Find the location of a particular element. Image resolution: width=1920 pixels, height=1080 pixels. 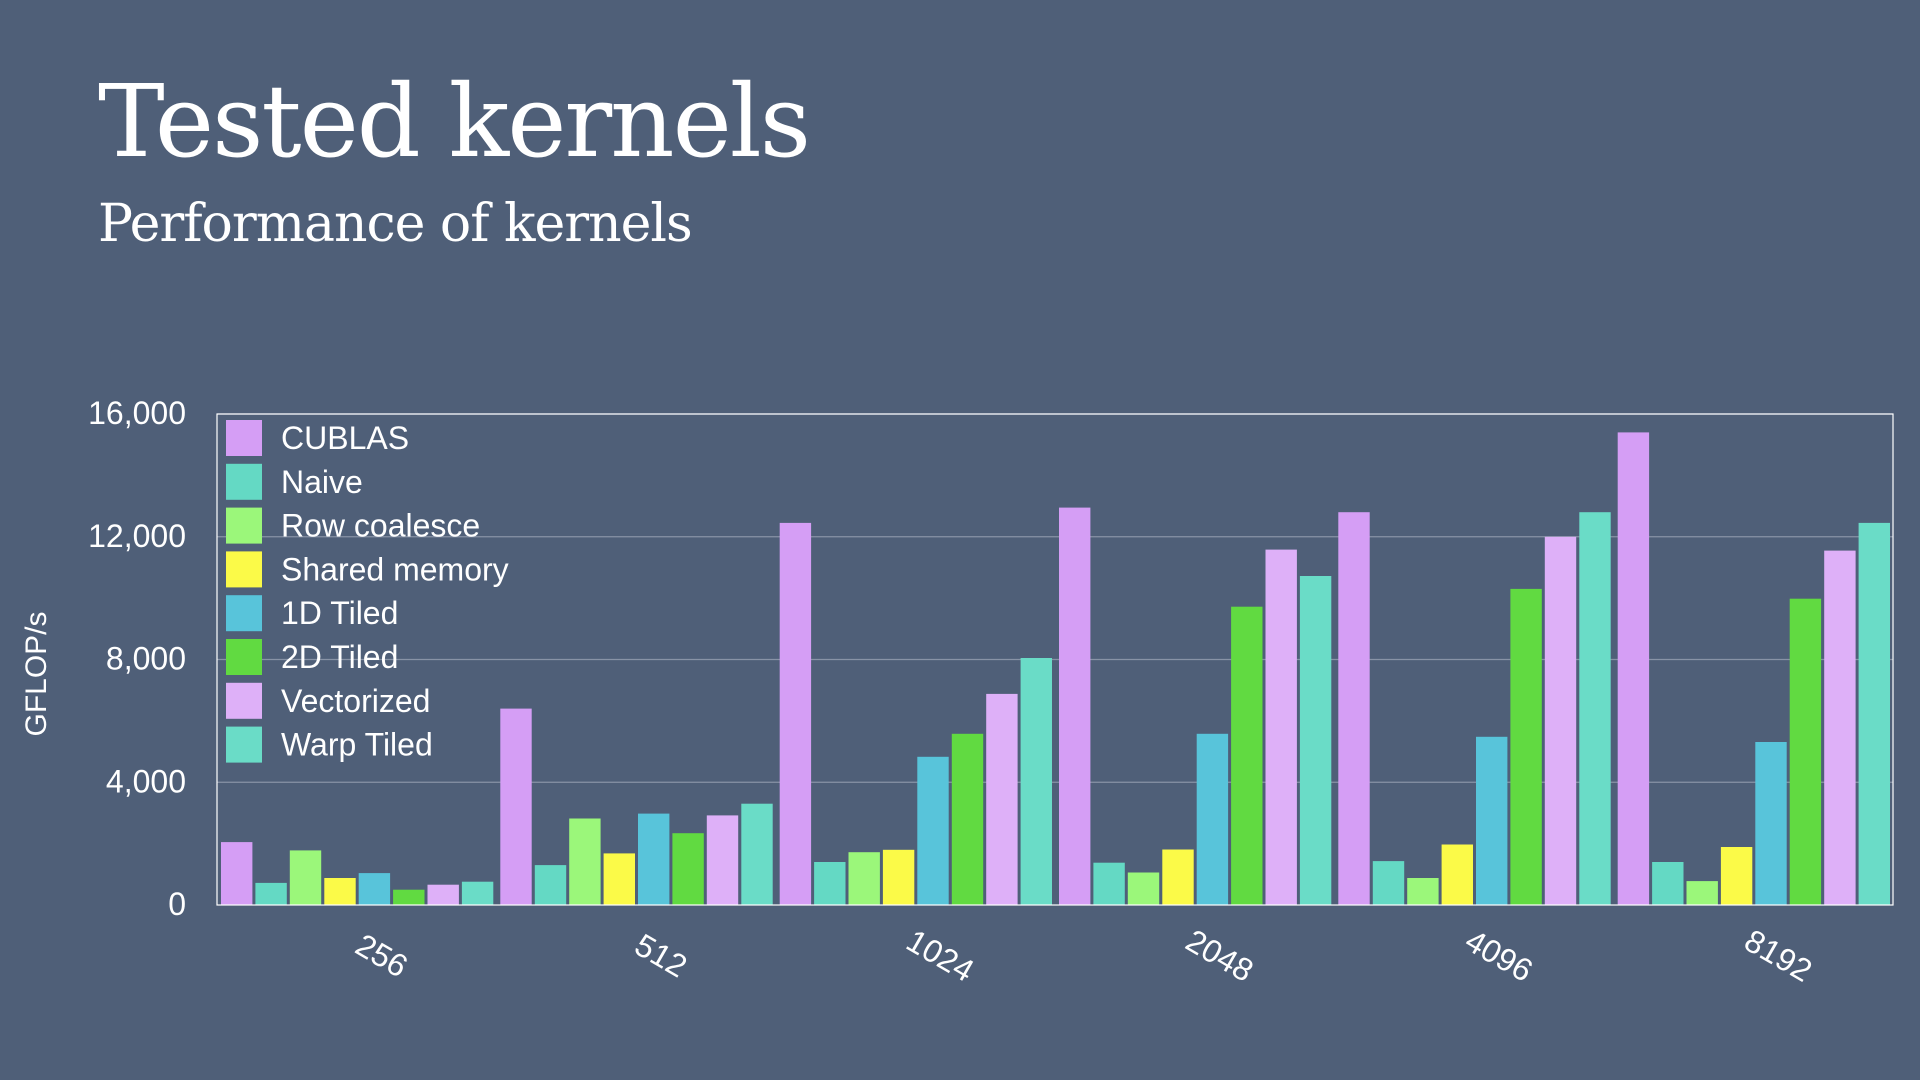

x-tick-label: 512 is located at coordinates (661, 956).